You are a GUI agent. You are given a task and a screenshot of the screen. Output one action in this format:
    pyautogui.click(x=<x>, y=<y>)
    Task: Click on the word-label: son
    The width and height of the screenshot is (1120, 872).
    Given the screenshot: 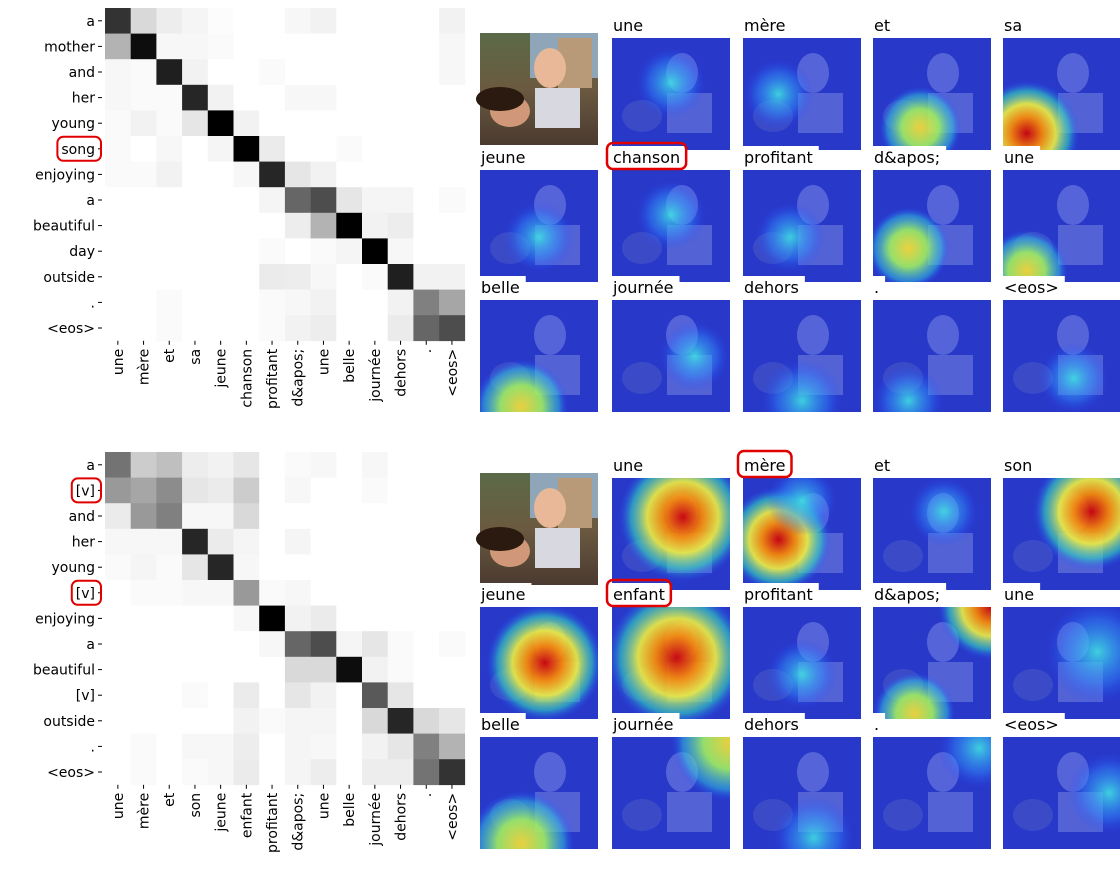 What is the action you would take?
    pyautogui.click(x=1018, y=465)
    